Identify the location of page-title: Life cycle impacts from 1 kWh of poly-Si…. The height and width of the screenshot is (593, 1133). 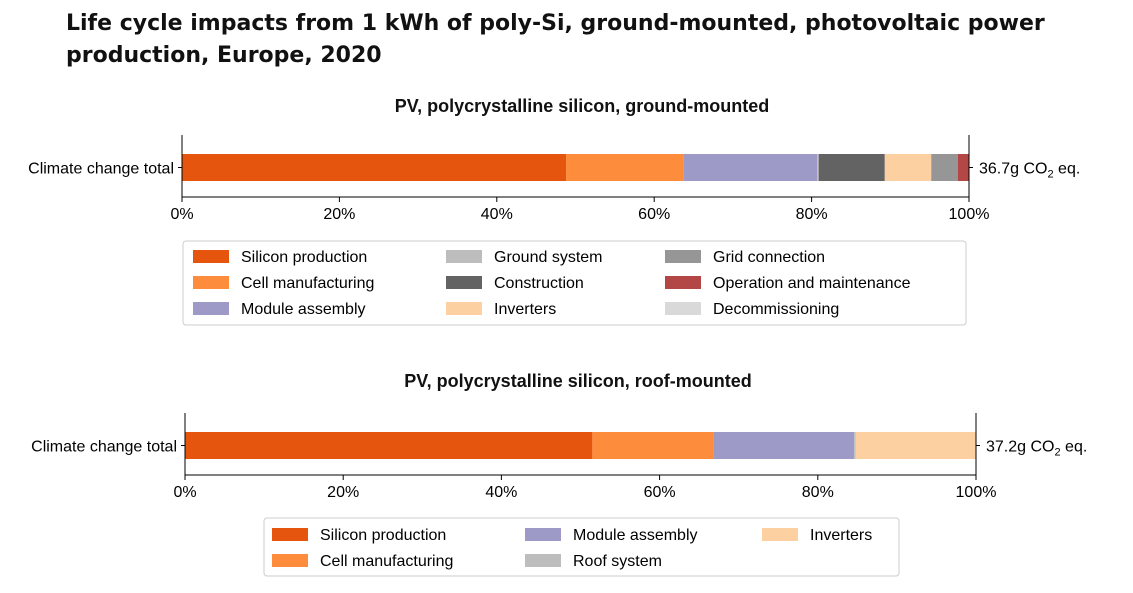
(555, 39).